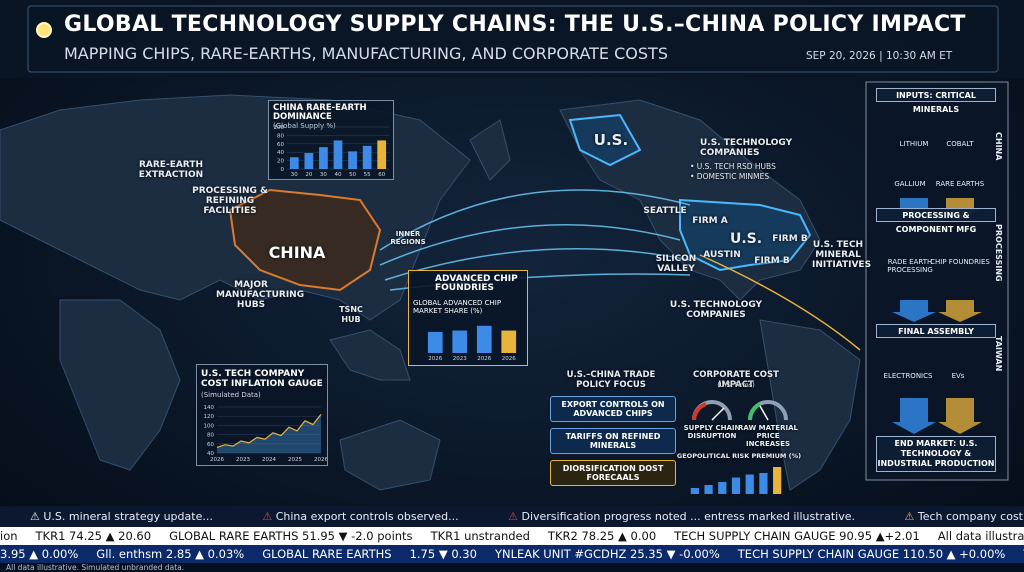  I want to click on policy-item: DIORSIFICATION DOST FORECAALS, so click(613, 473).